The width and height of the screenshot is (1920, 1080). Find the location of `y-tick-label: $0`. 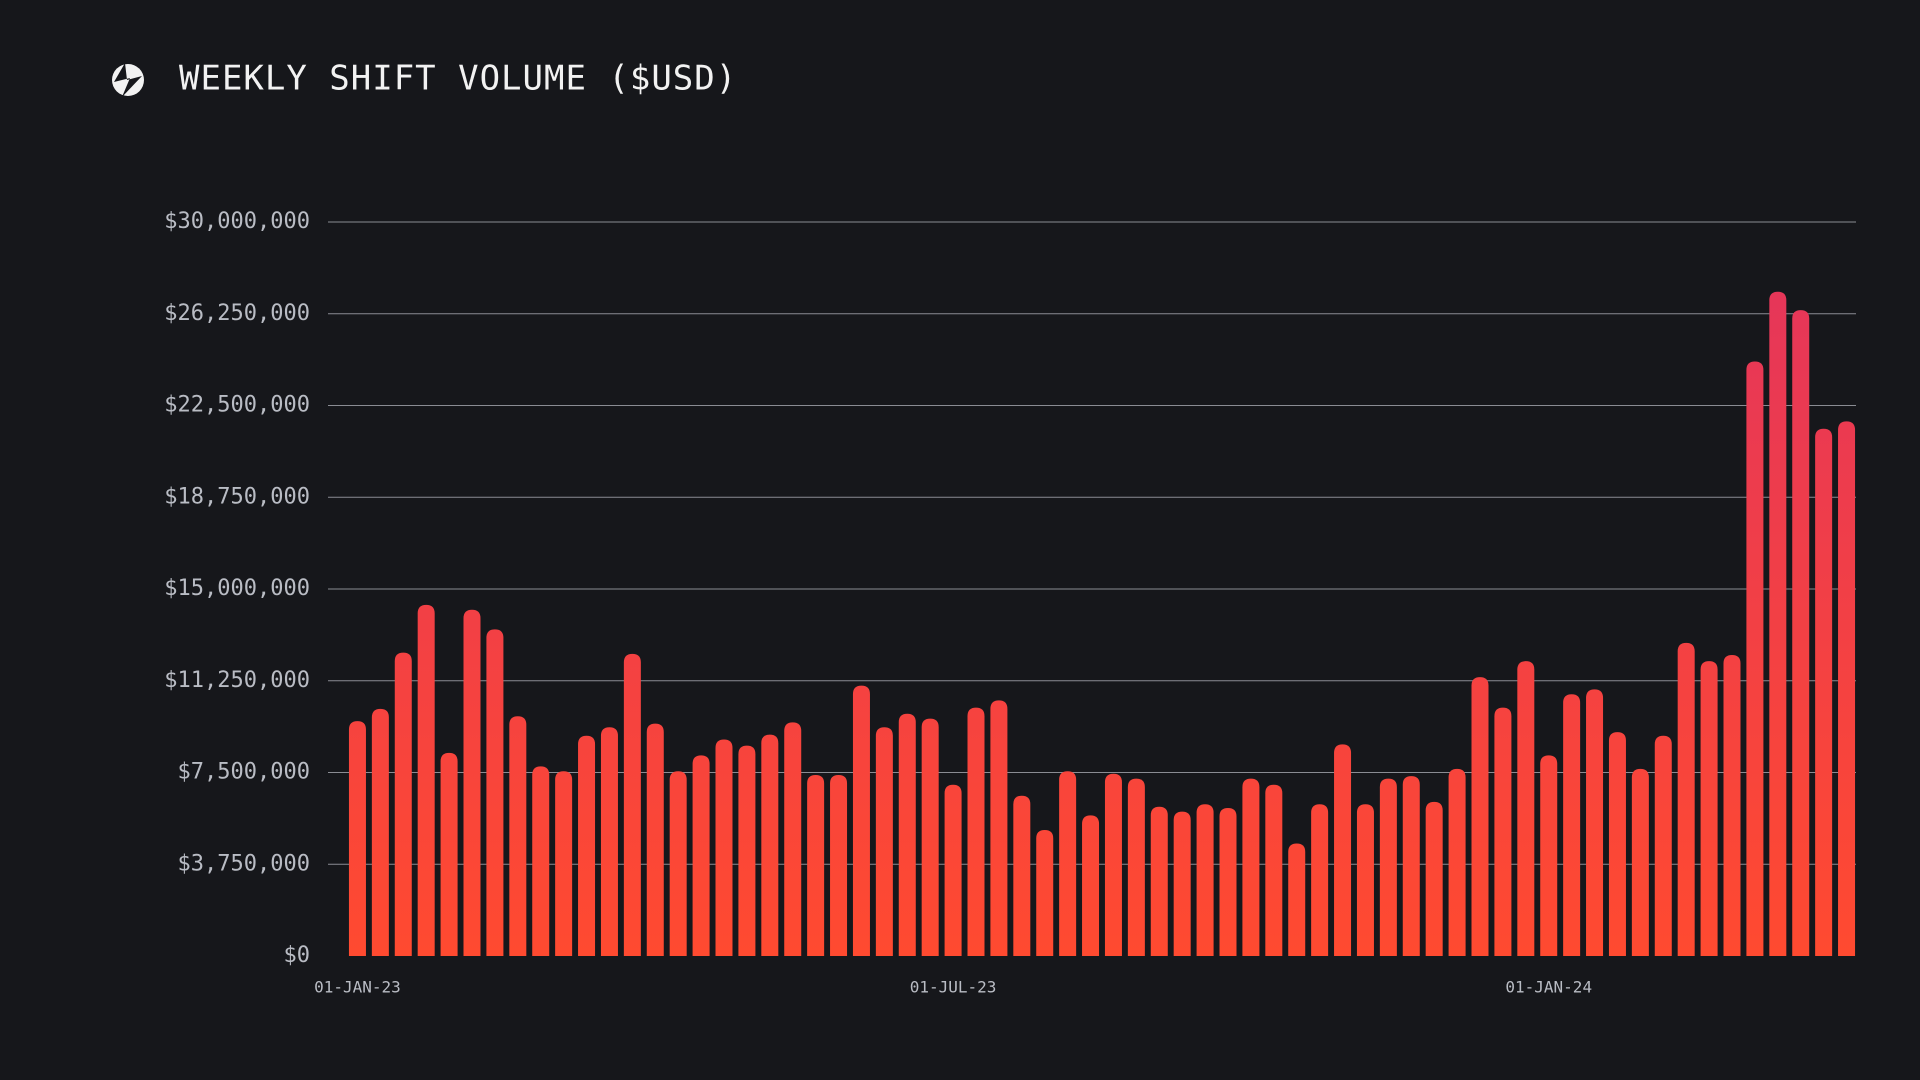

y-tick-label: $0 is located at coordinates (297, 955).